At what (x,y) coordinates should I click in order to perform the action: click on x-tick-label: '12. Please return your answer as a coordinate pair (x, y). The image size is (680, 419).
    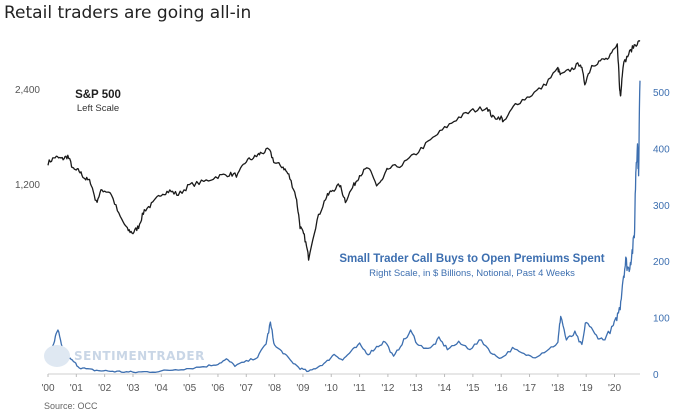
    Looking at the image, I should click on (387, 388).